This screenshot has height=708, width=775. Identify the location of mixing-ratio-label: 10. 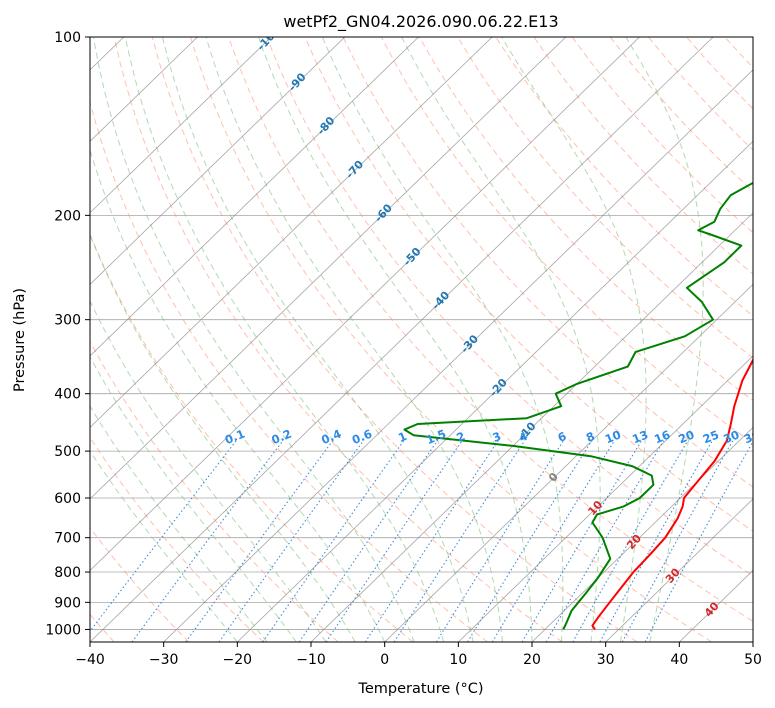
(613, 436).